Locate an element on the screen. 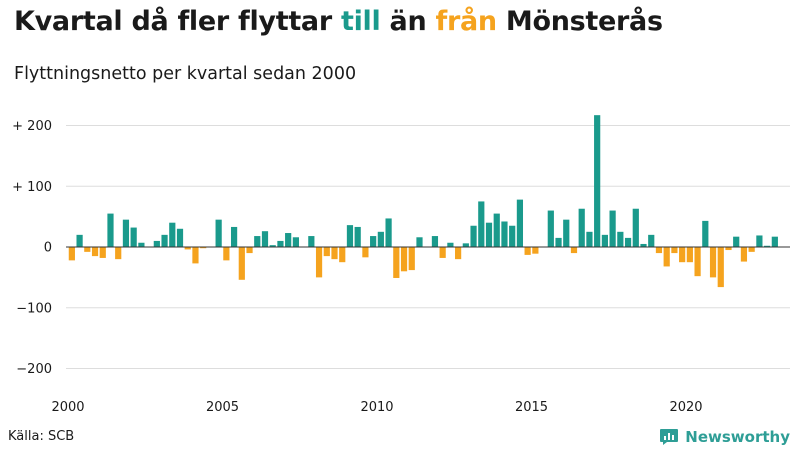 This screenshot has height=450, width=800. newsworthy-logo: Newsworthy is located at coordinates (724, 437).